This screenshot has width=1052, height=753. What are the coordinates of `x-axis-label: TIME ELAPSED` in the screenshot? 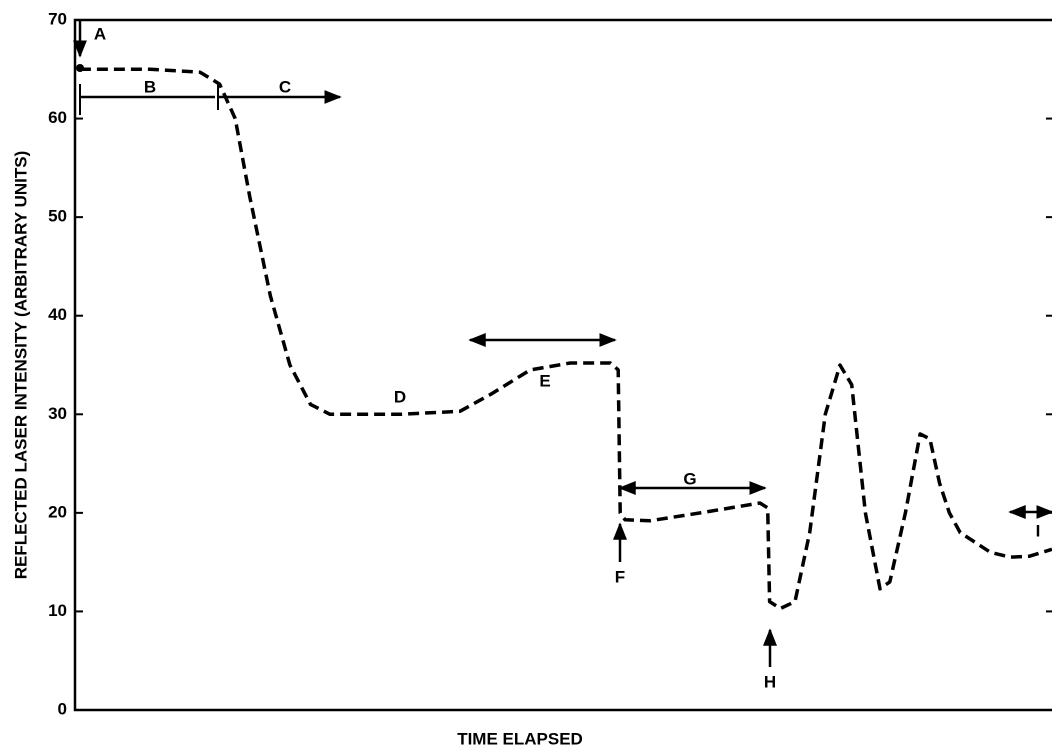 It's located at (520, 738).